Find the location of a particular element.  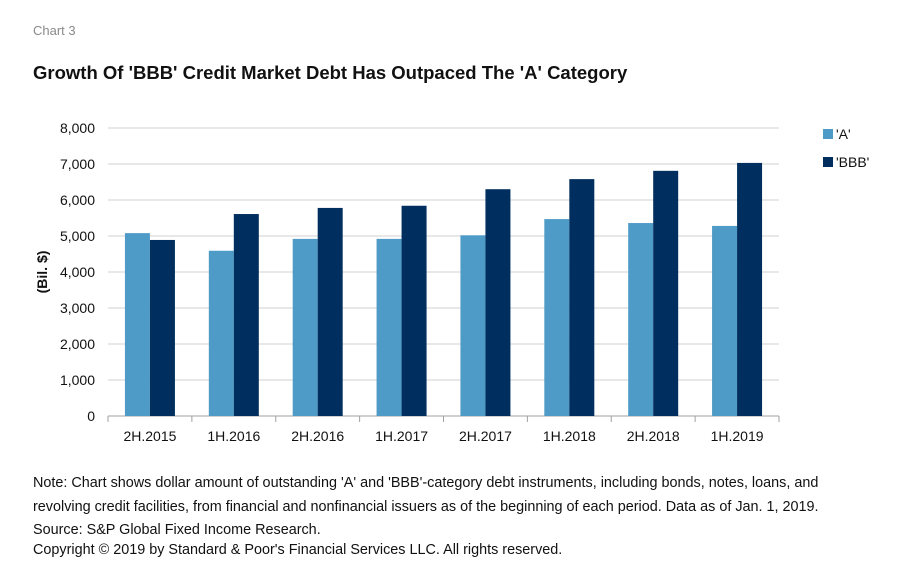

y-tick-label: 8,000 is located at coordinates (77, 128).